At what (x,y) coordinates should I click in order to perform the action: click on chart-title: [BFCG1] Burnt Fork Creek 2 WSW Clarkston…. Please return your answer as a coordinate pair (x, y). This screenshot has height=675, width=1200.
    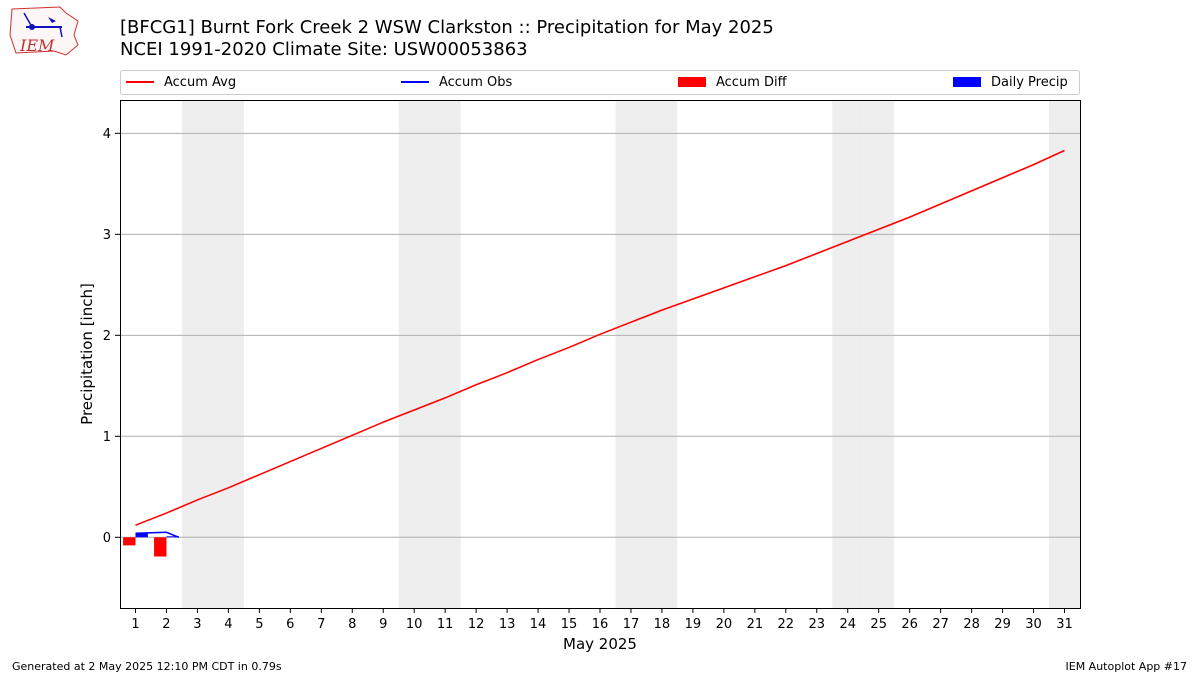
    Looking at the image, I should click on (447, 27).